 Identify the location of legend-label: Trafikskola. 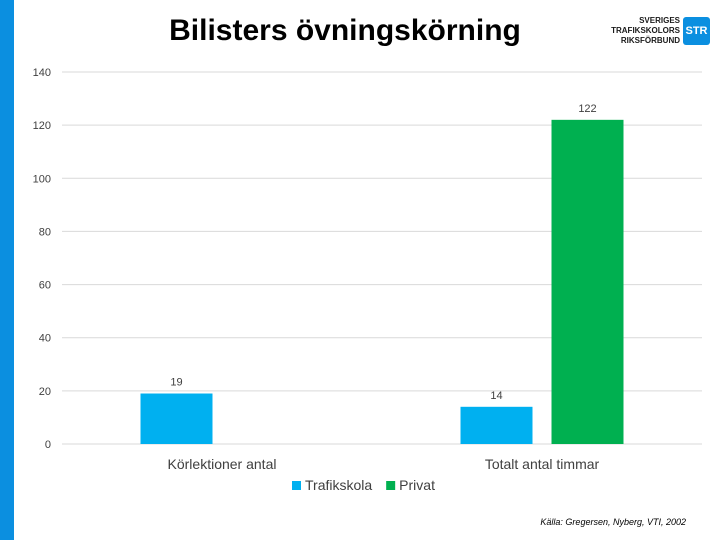
(338, 485).